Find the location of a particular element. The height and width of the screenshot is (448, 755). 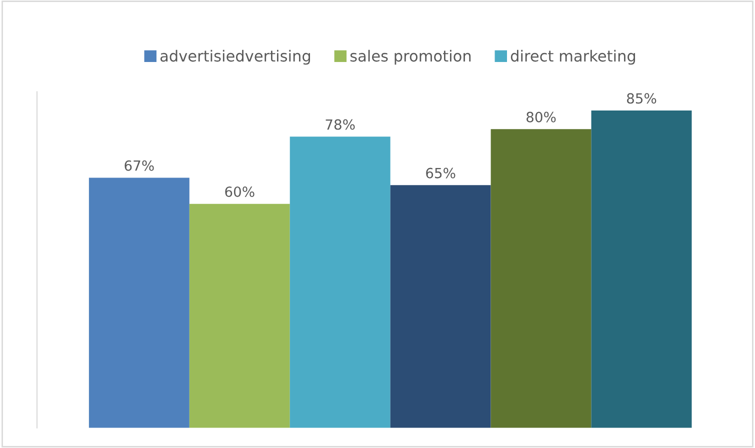

data-label: 78% is located at coordinates (340, 124).